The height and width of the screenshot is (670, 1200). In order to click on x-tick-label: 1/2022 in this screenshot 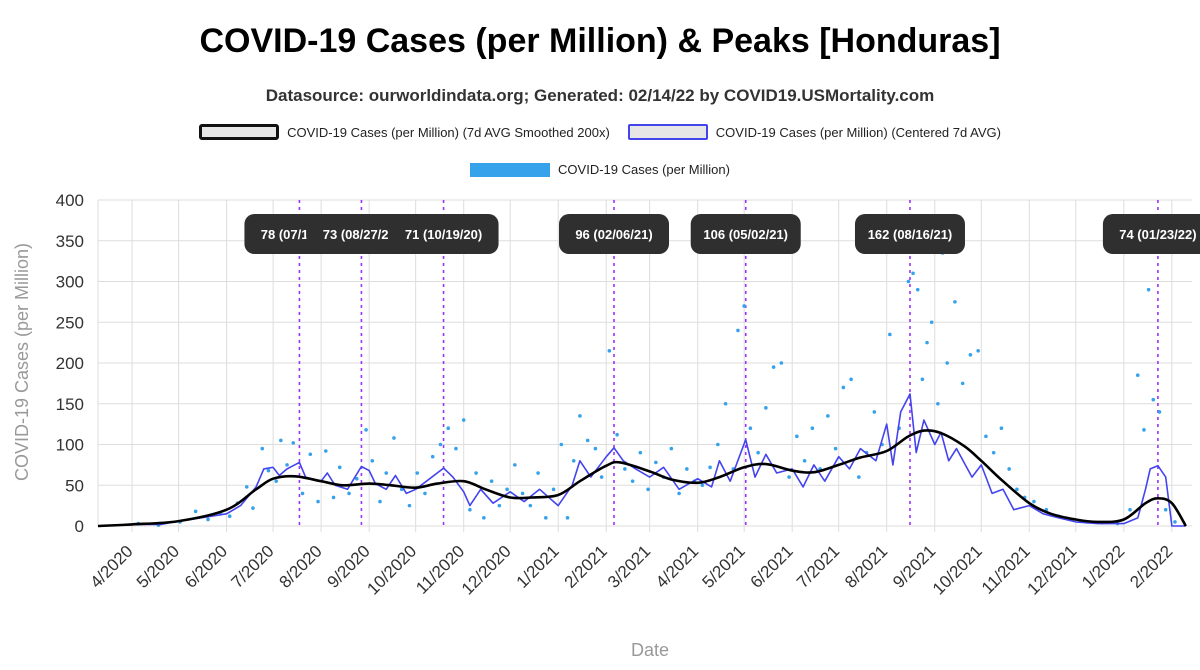, I will do `click(1103, 567)`.